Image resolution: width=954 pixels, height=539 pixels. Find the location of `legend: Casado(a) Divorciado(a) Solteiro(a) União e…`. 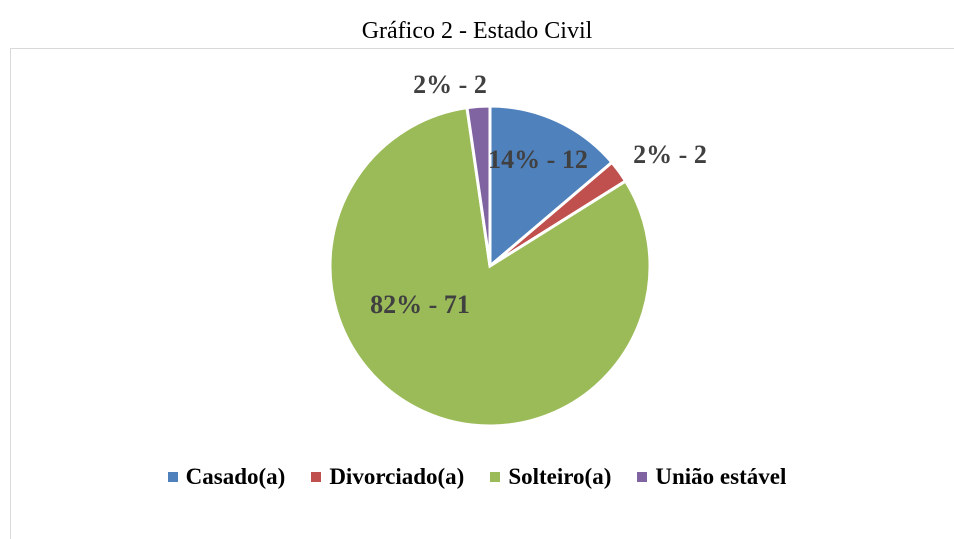

legend: Casado(a) Divorciado(a) Solteiro(a) União e… is located at coordinates (477, 477).